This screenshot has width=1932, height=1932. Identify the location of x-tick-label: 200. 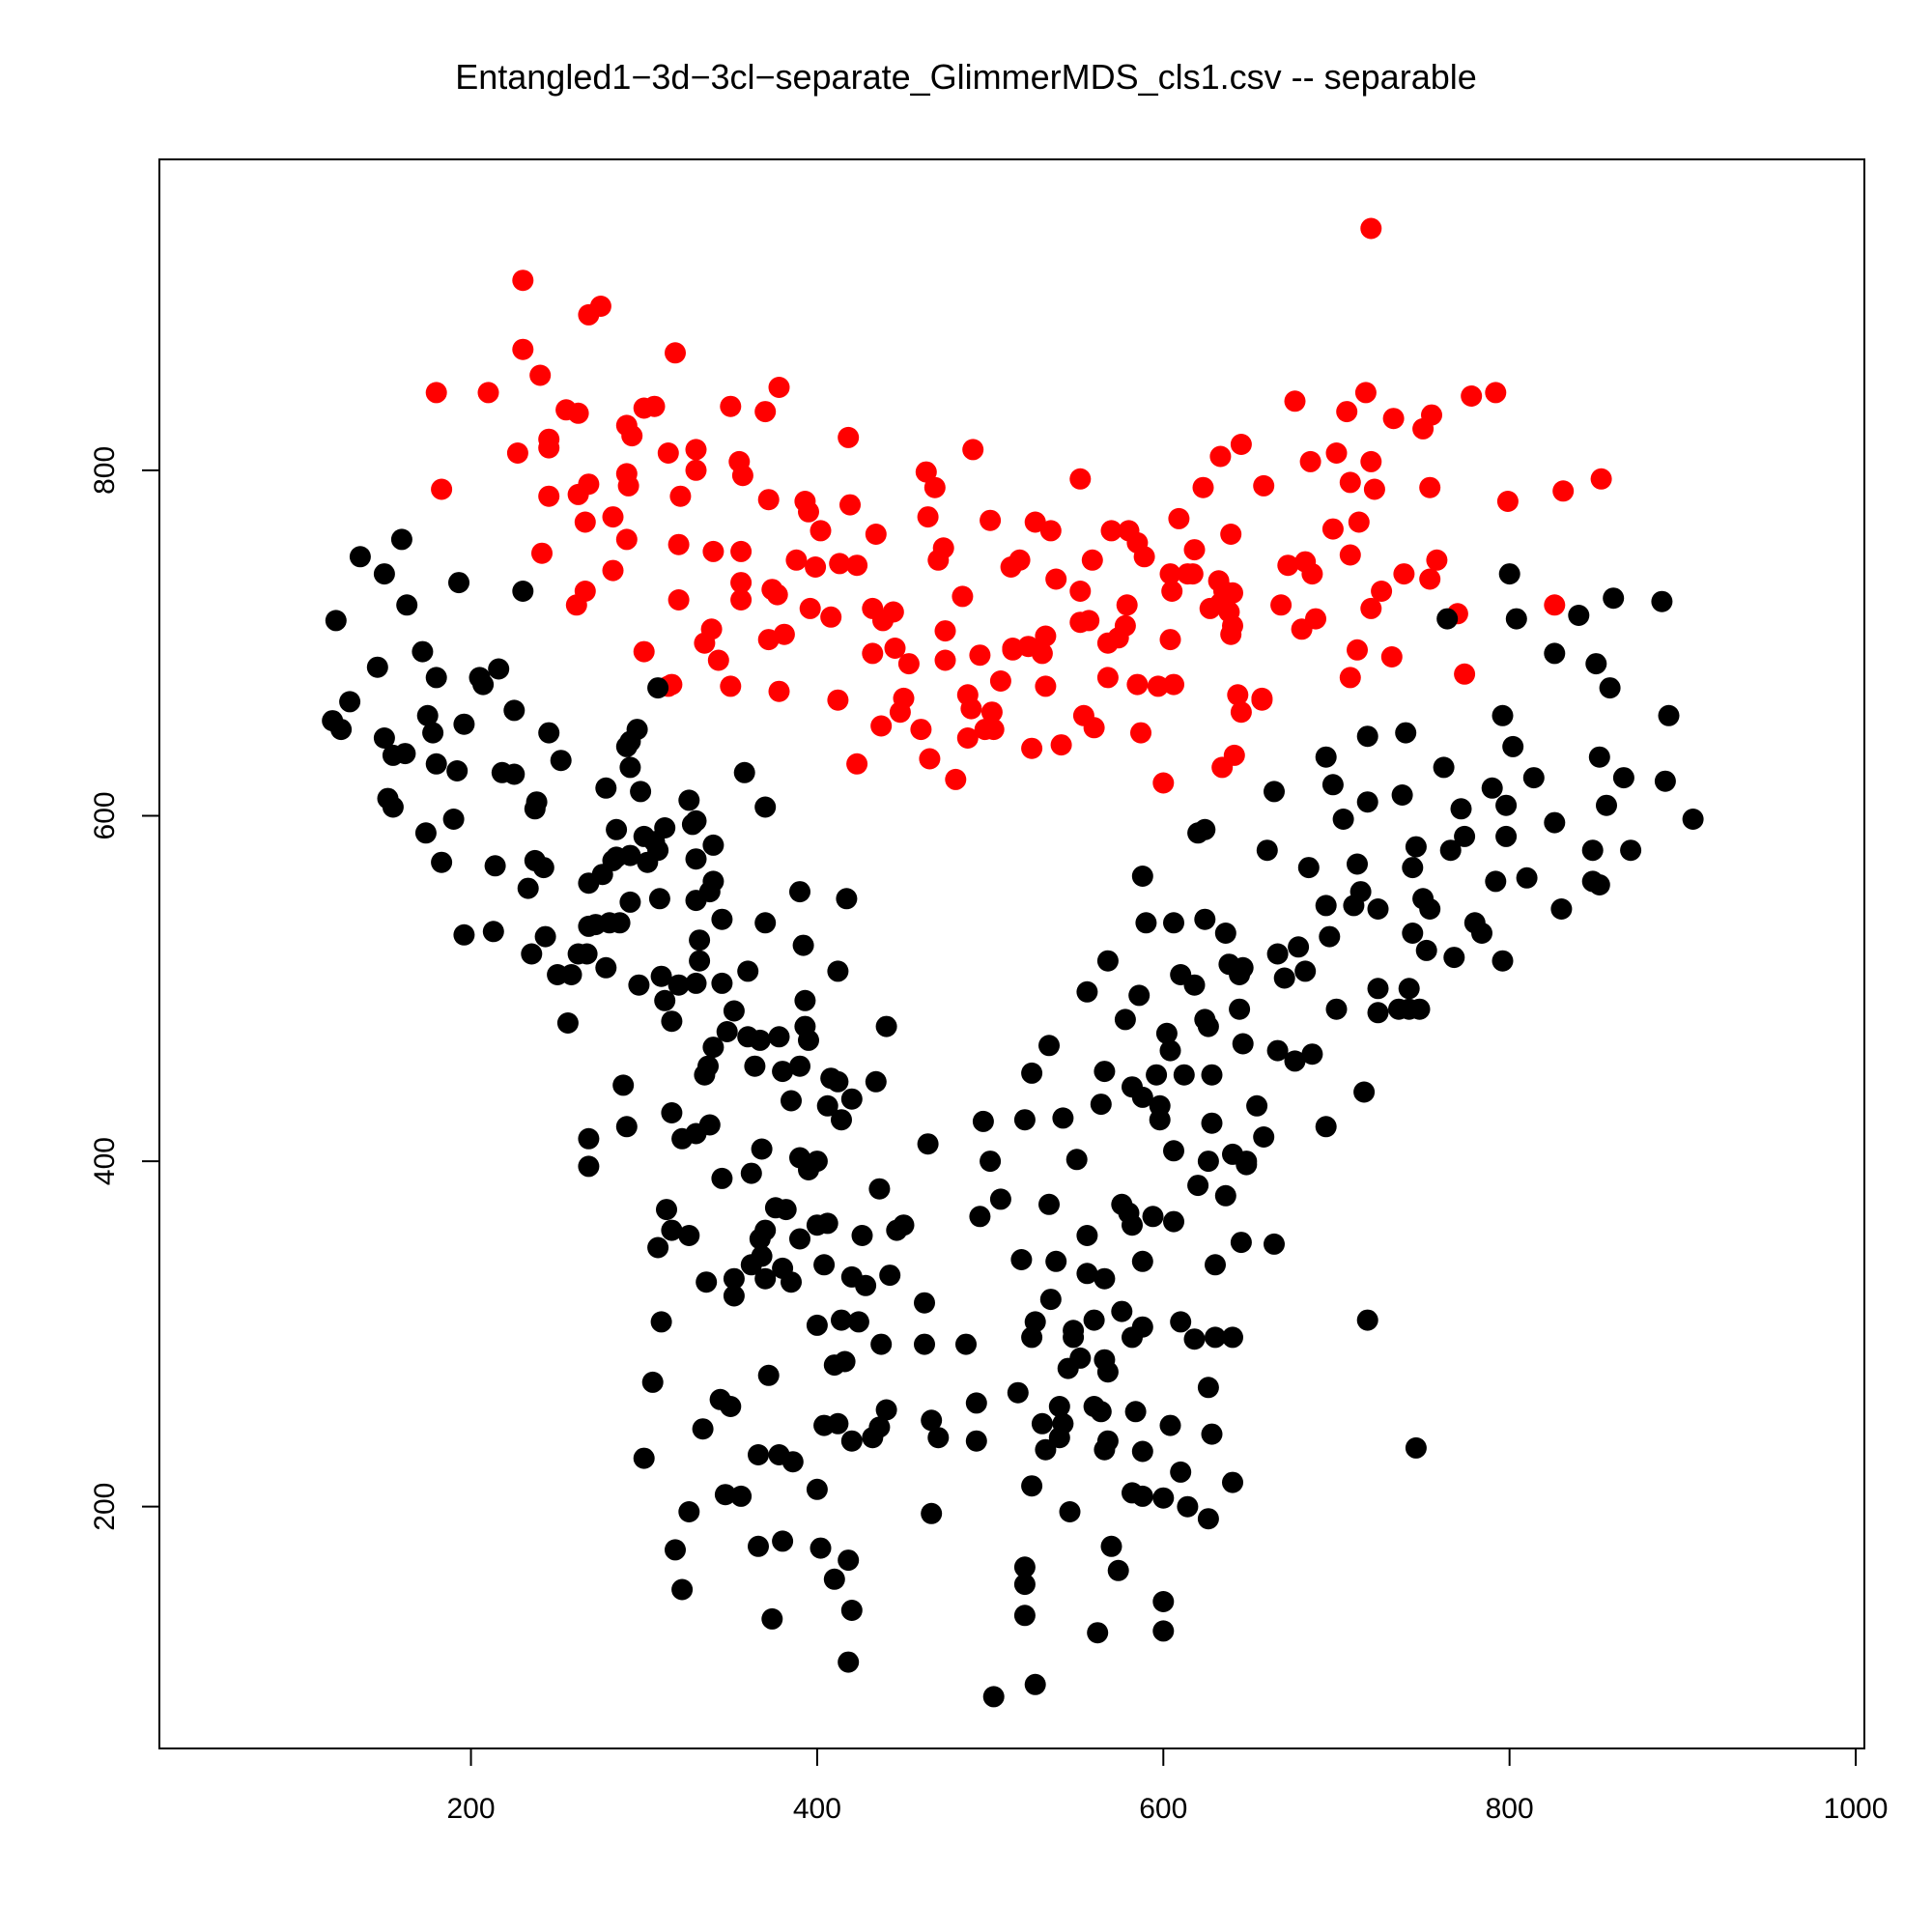
(471, 1809).